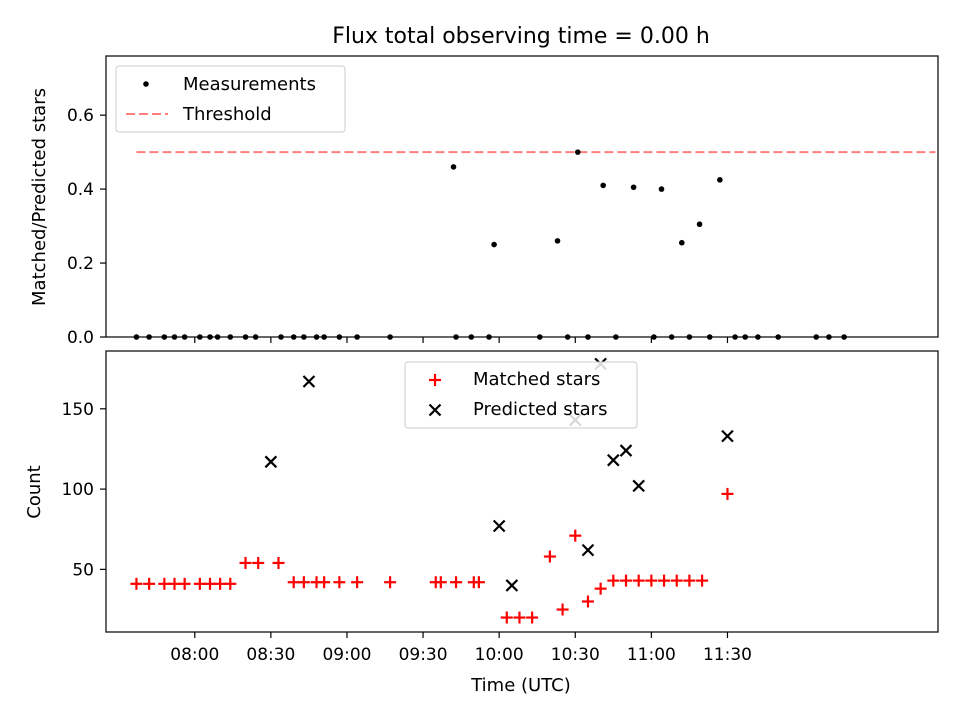 The width and height of the screenshot is (960, 720). What do you see at coordinates (575, 655) in the screenshot?
I see `x-tick-label: 10:30` at bounding box center [575, 655].